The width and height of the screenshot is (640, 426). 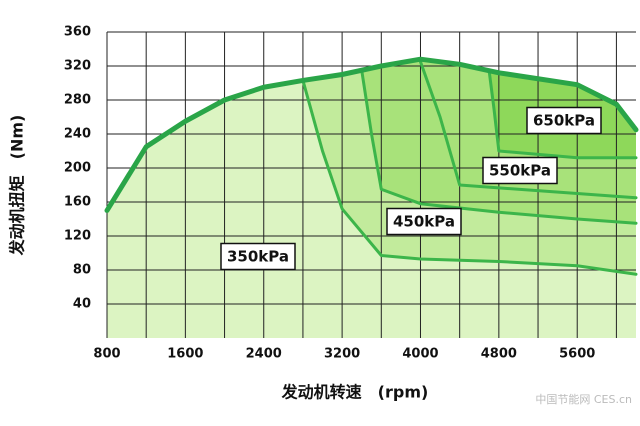 What do you see at coordinates (185, 354) in the screenshot?
I see `x-tick-label: 1600` at bounding box center [185, 354].